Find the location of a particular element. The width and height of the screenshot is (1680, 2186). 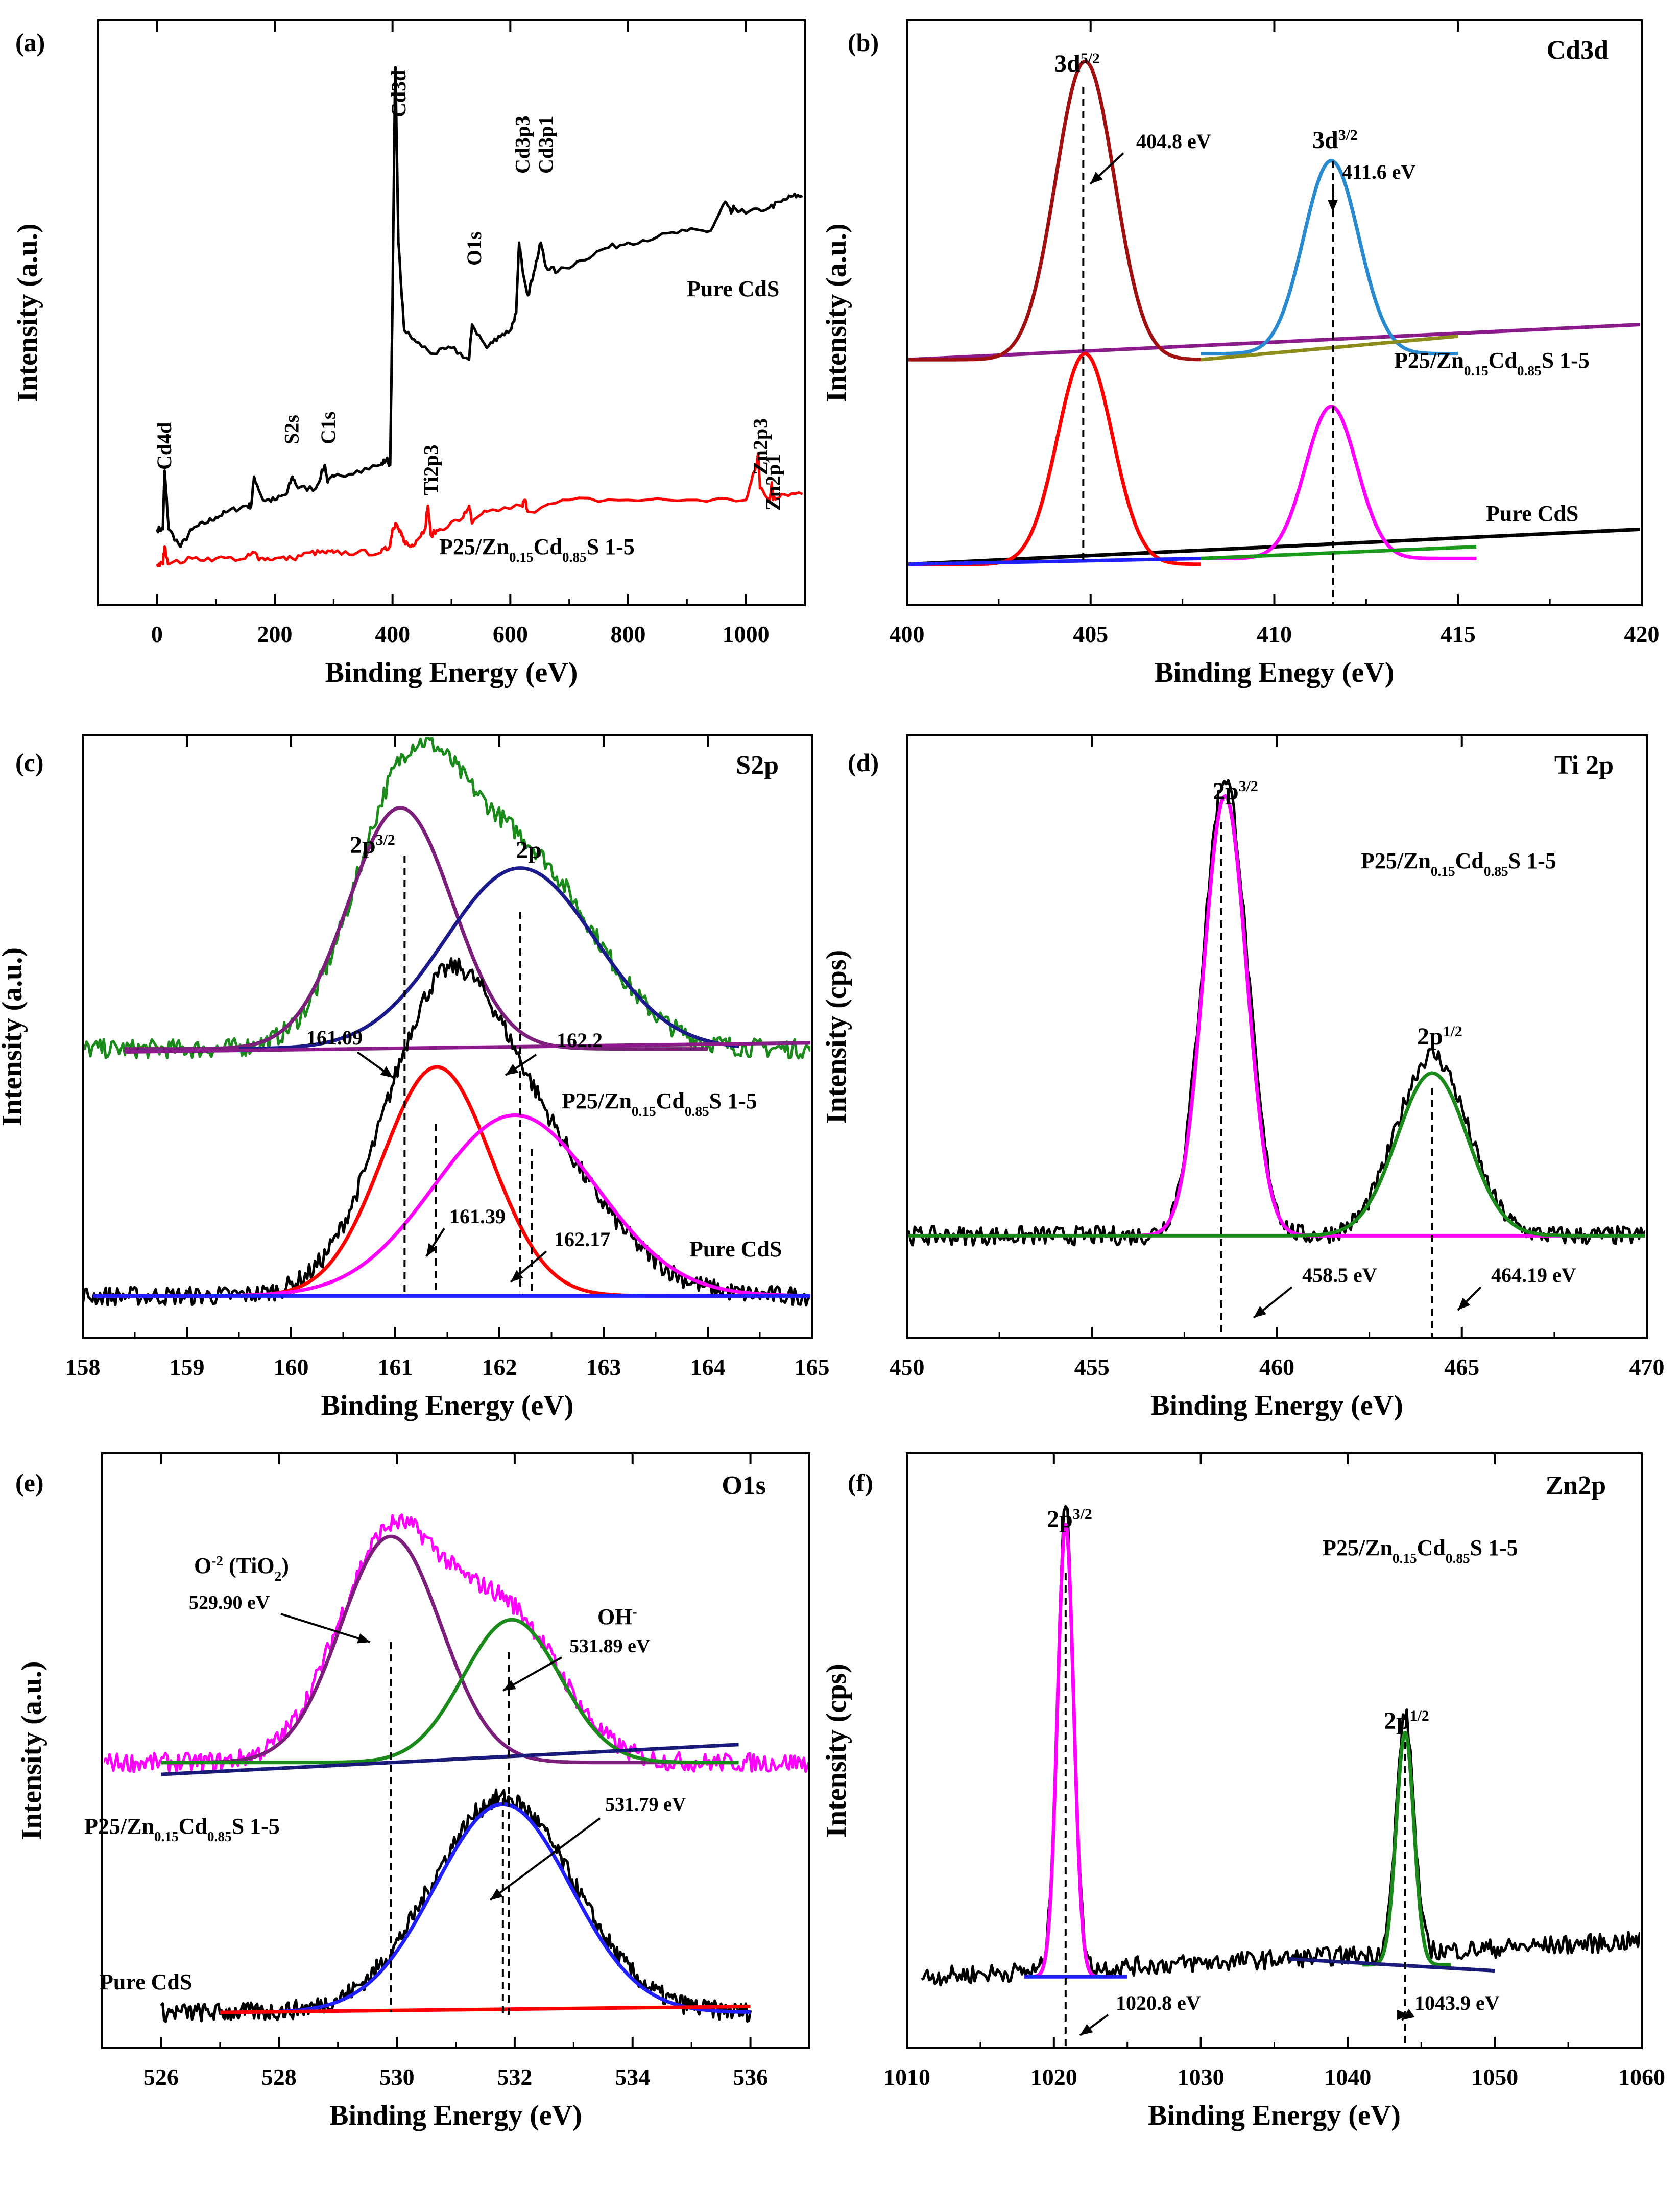

peak-annotation: Cd3p3 is located at coordinates (522, 145).